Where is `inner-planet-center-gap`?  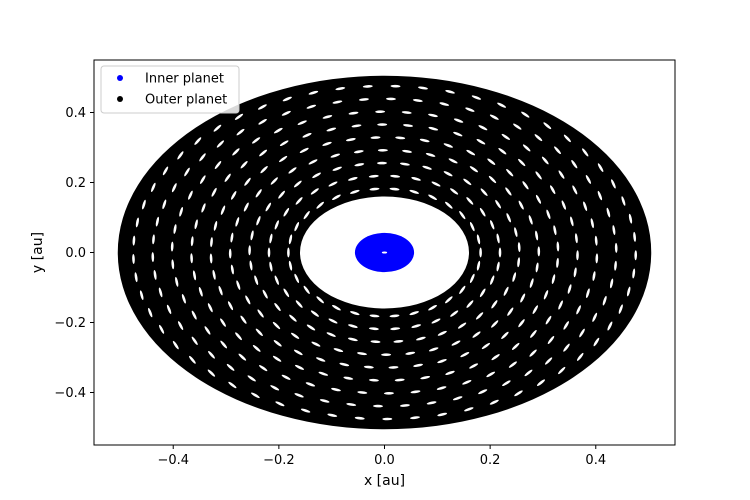 inner-planet-center-gap is located at coordinates (384, 252).